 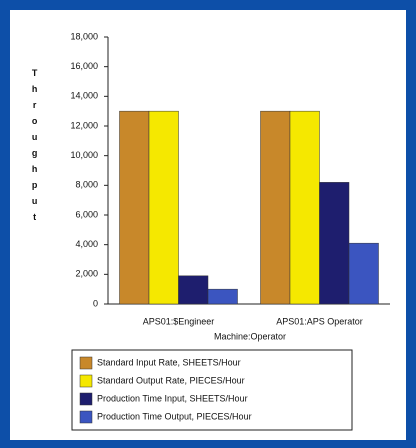 What do you see at coordinates (84, 155) in the screenshot?
I see `y-tick-label: 10,000` at bounding box center [84, 155].